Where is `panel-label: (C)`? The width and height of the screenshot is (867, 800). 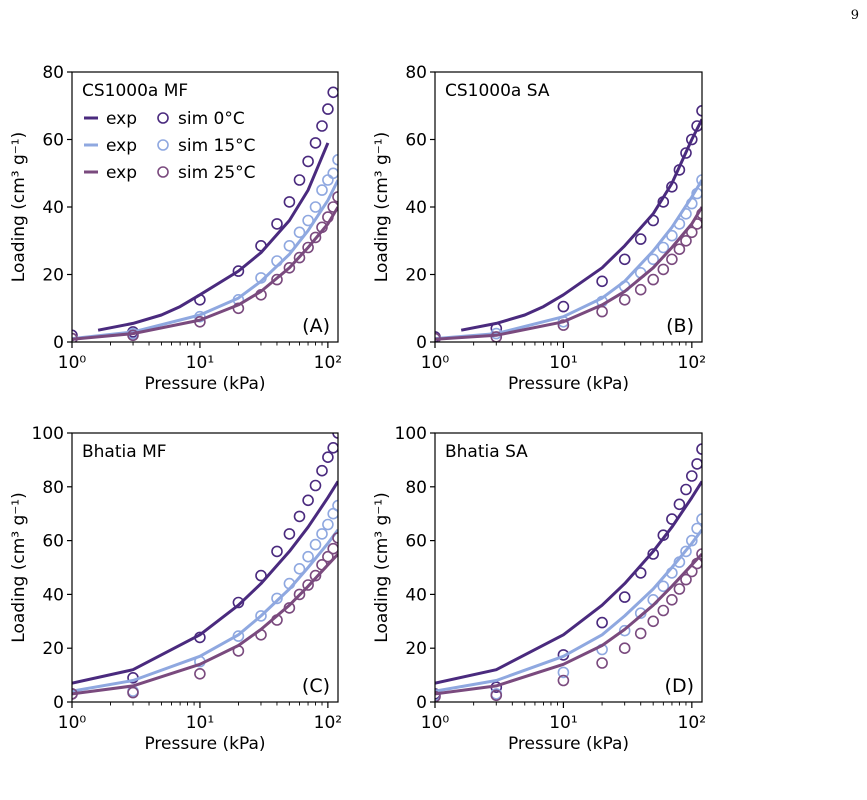 panel-label: (C) is located at coordinates (316, 686).